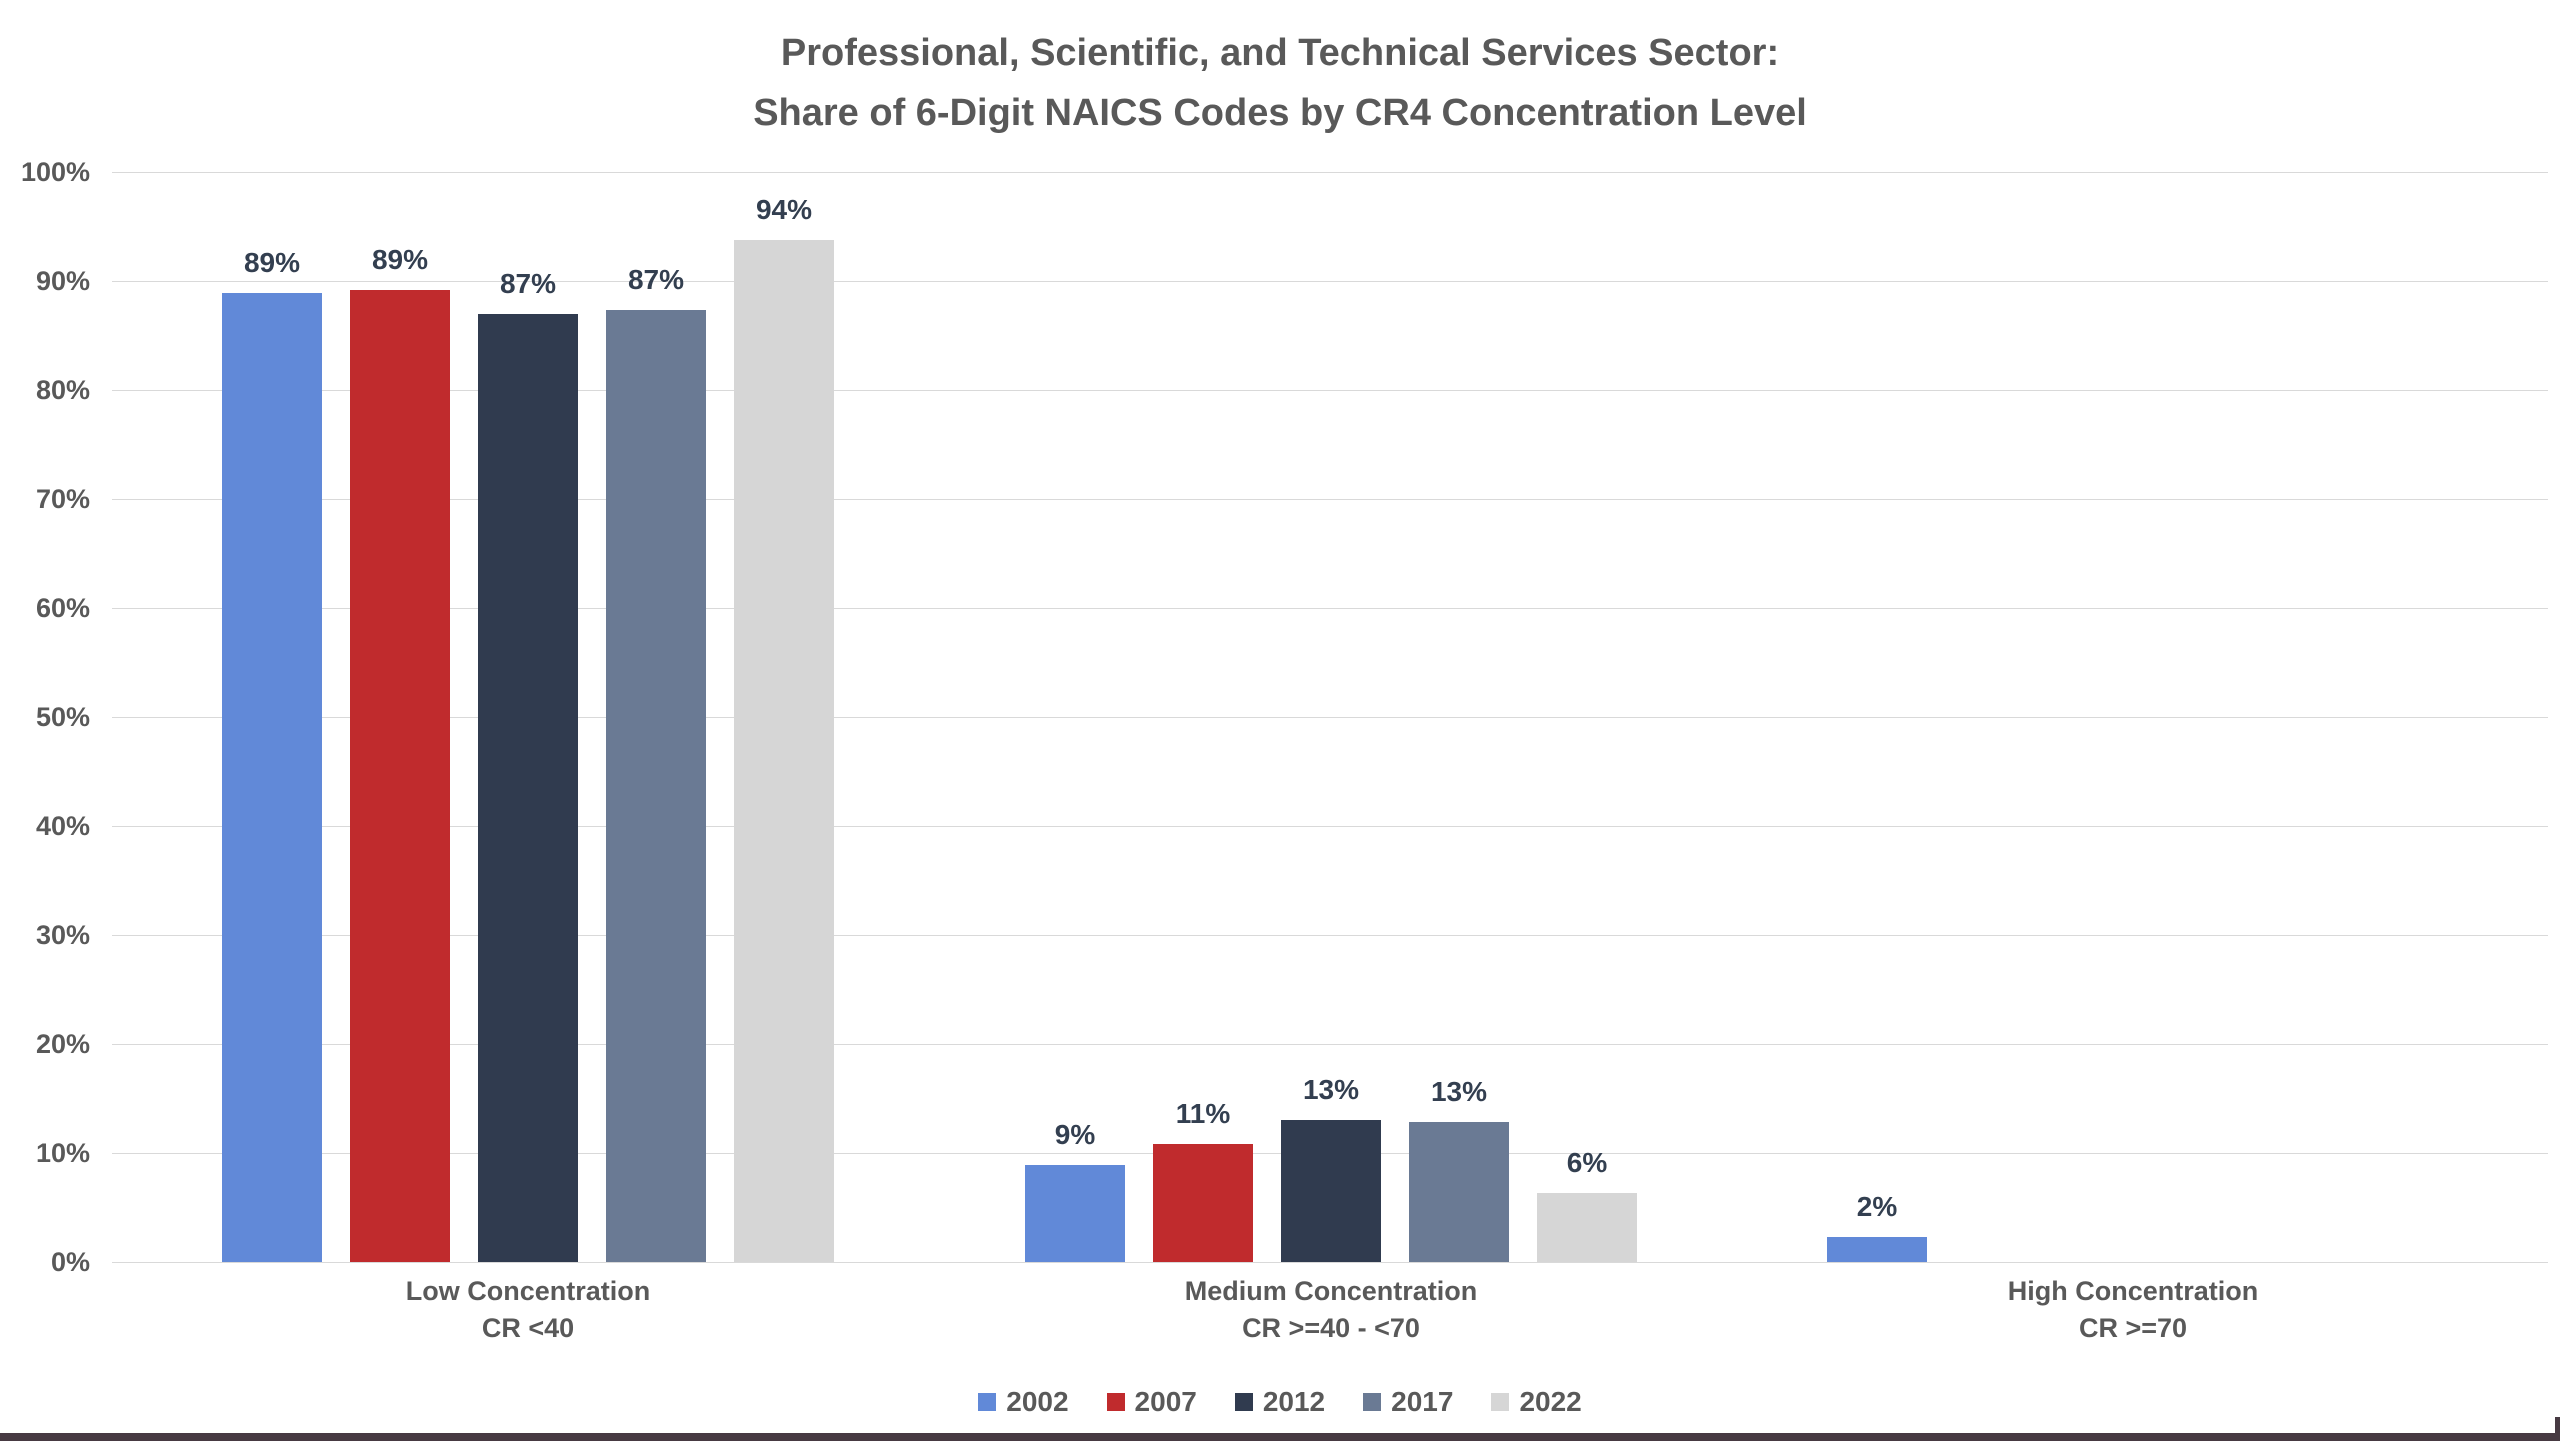 The width and height of the screenshot is (2560, 1441). I want to click on category-label-line2: CR >=70, so click(2133, 1328).